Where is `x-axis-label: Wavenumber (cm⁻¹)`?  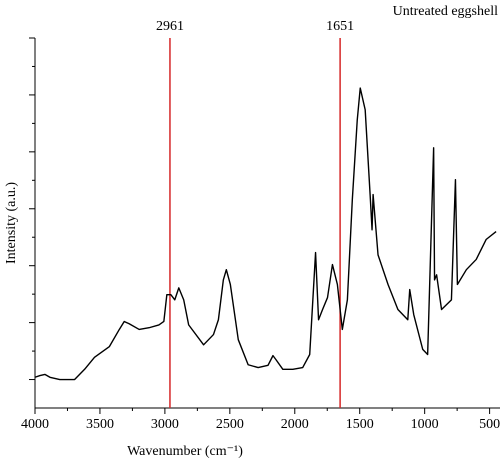
x-axis-label: Wavenumber (cm⁻¹) is located at coordinates (185, 451).